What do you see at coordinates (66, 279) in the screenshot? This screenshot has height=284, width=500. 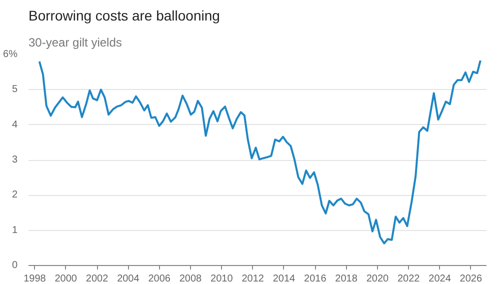 I see `x-tick-label: 2000` at bounding box center [66, 279].